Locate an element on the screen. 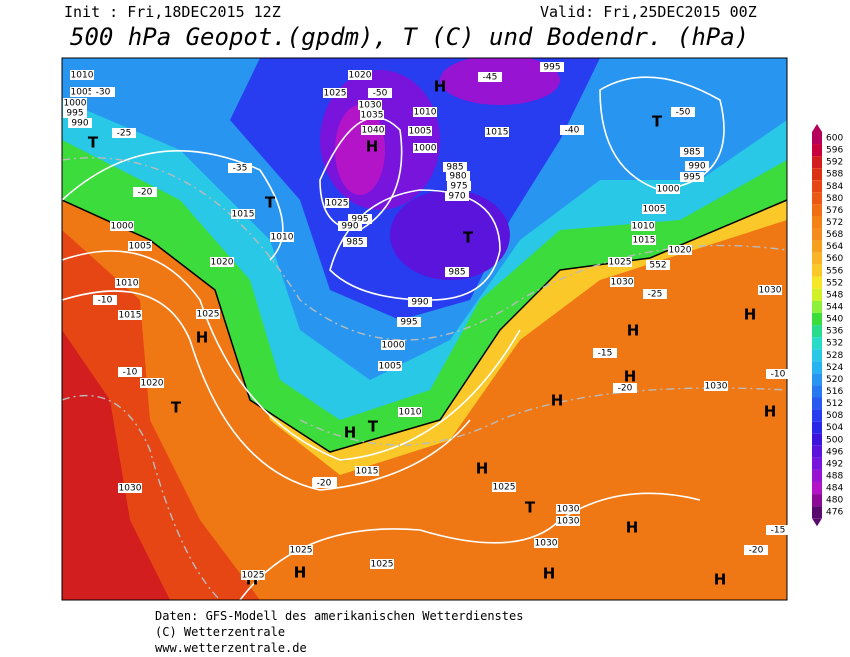 The image size is (850, 657). contour-label: -10 is located at coordinates (130, 373).